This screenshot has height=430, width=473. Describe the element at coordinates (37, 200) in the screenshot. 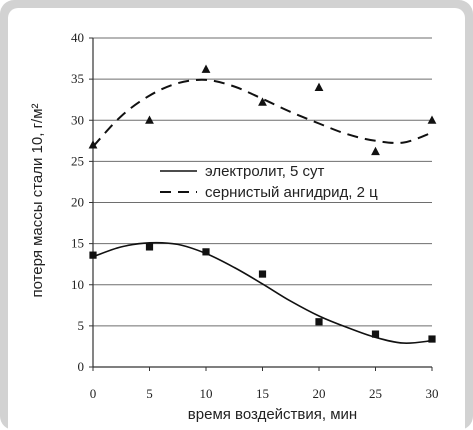

I see `y-axis-title: потеря массы стали 10, г/м²` at that location.